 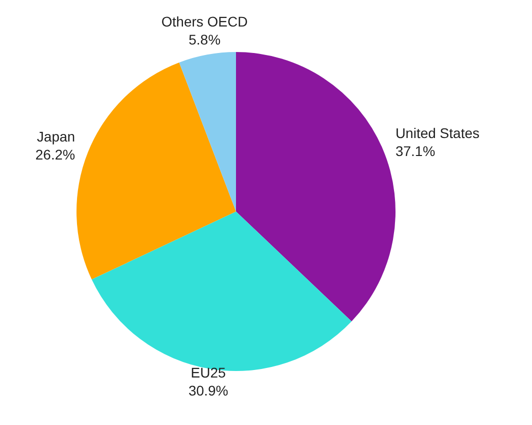 What do you see at coordinates (437, 132) in the screenshot?
I see `slice-label: United States` at bounding box center [437, 132].